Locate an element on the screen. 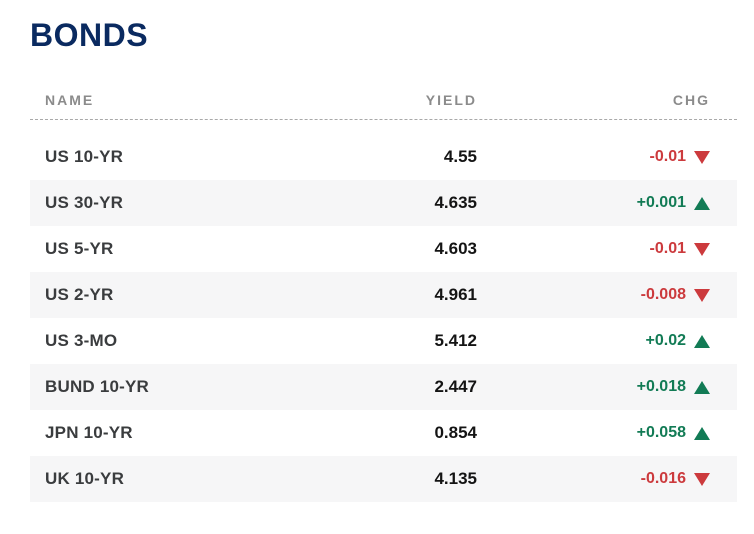 The height and width of the screenshot is (534, 754). bond-name: BUND 10-YR is located at coordinates (97, 386).